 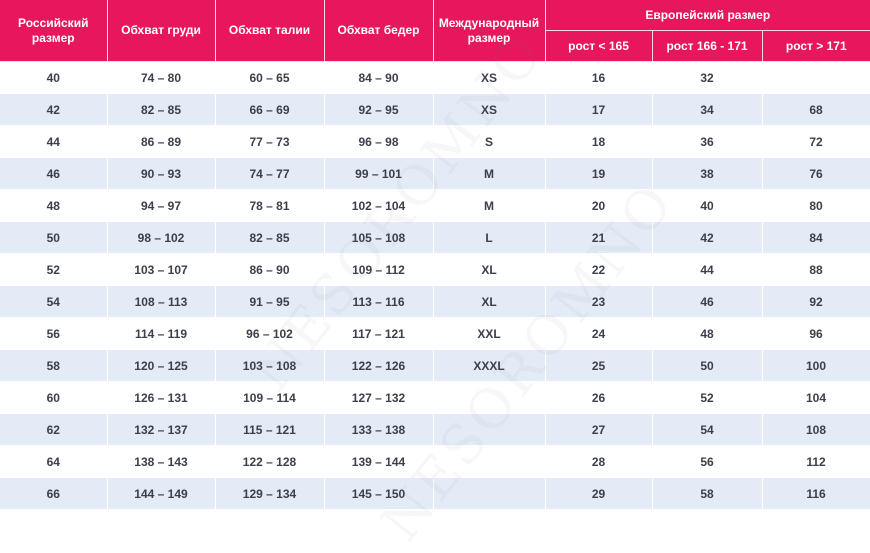 What do you see at coordinates (379, 141) in the screenshot?
I see `cell-hips: 96 – 98` at bounding box center [379, 141].